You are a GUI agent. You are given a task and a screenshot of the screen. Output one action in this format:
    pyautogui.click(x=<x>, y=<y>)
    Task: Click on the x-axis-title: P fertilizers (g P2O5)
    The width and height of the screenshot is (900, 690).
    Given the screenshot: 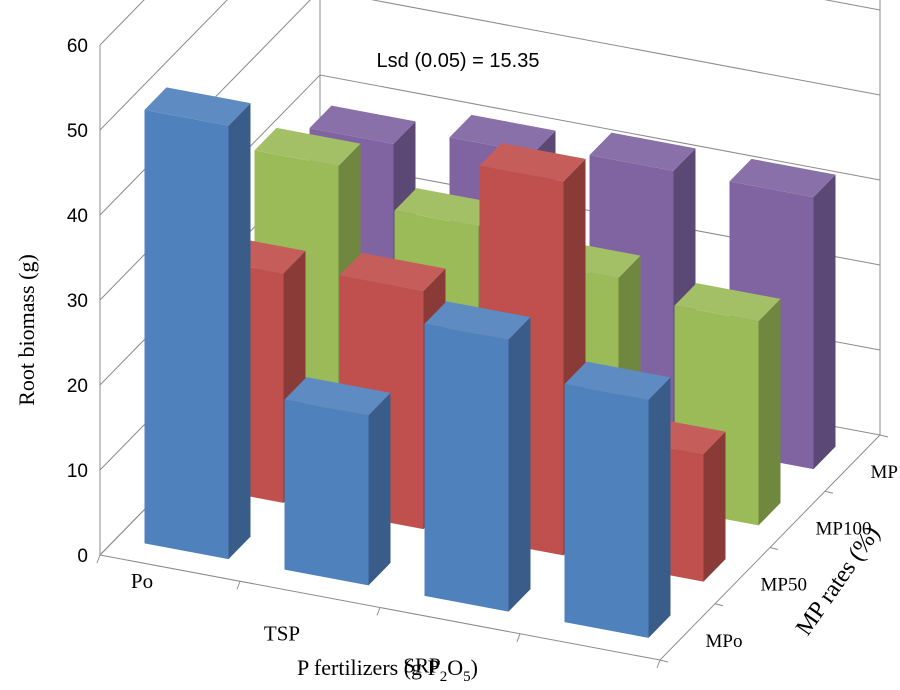 What is the action you would take?
    pyautogui.click(x=387, y=670)
    